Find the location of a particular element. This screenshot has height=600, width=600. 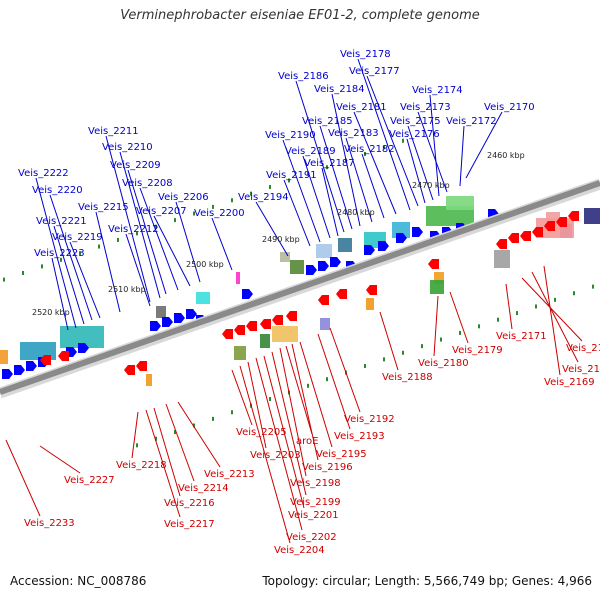

gene-label-veis_2193: Veis_2193 is located at coordinates (359, 436).